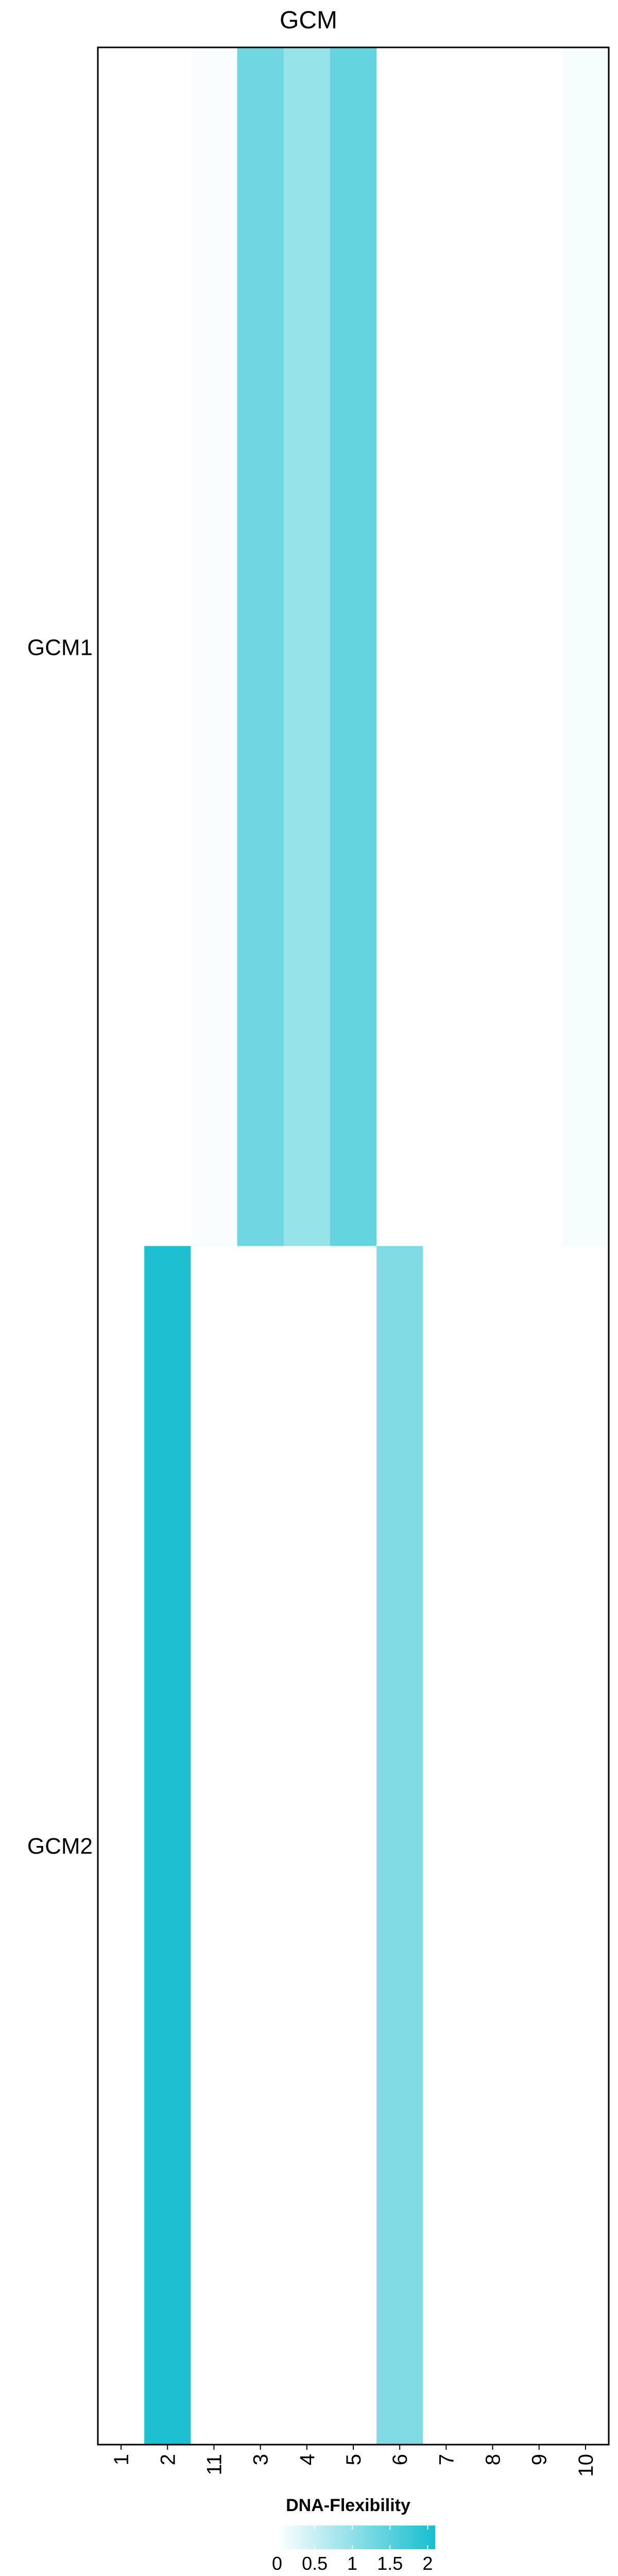 Image resolution: width=618 pixels, height=2576 pixels. I want to click on legend-tick-label: 2, so click(428, 2564).